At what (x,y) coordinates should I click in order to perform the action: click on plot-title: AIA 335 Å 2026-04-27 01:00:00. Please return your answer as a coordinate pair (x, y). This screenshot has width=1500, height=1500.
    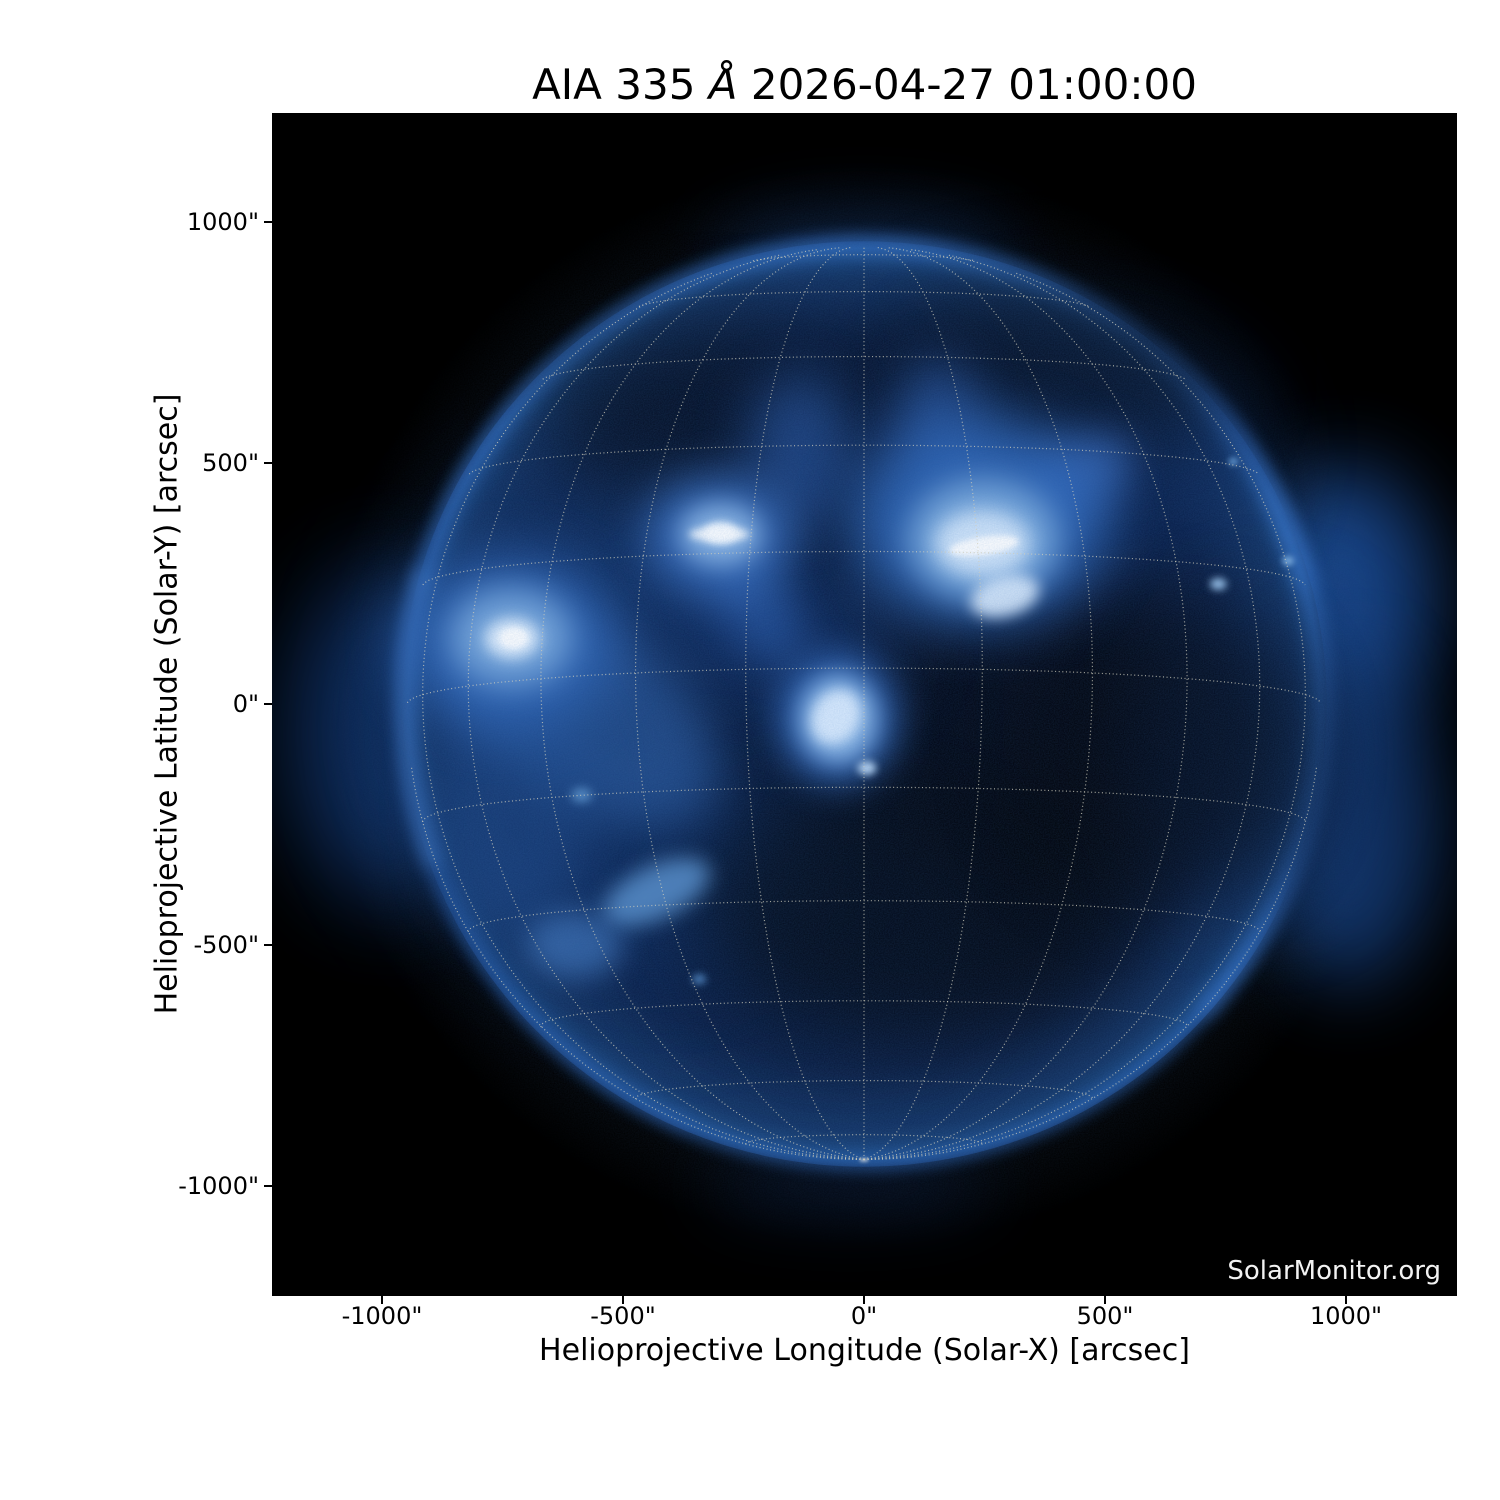
    Looking at the image, I should click on (864, 85).